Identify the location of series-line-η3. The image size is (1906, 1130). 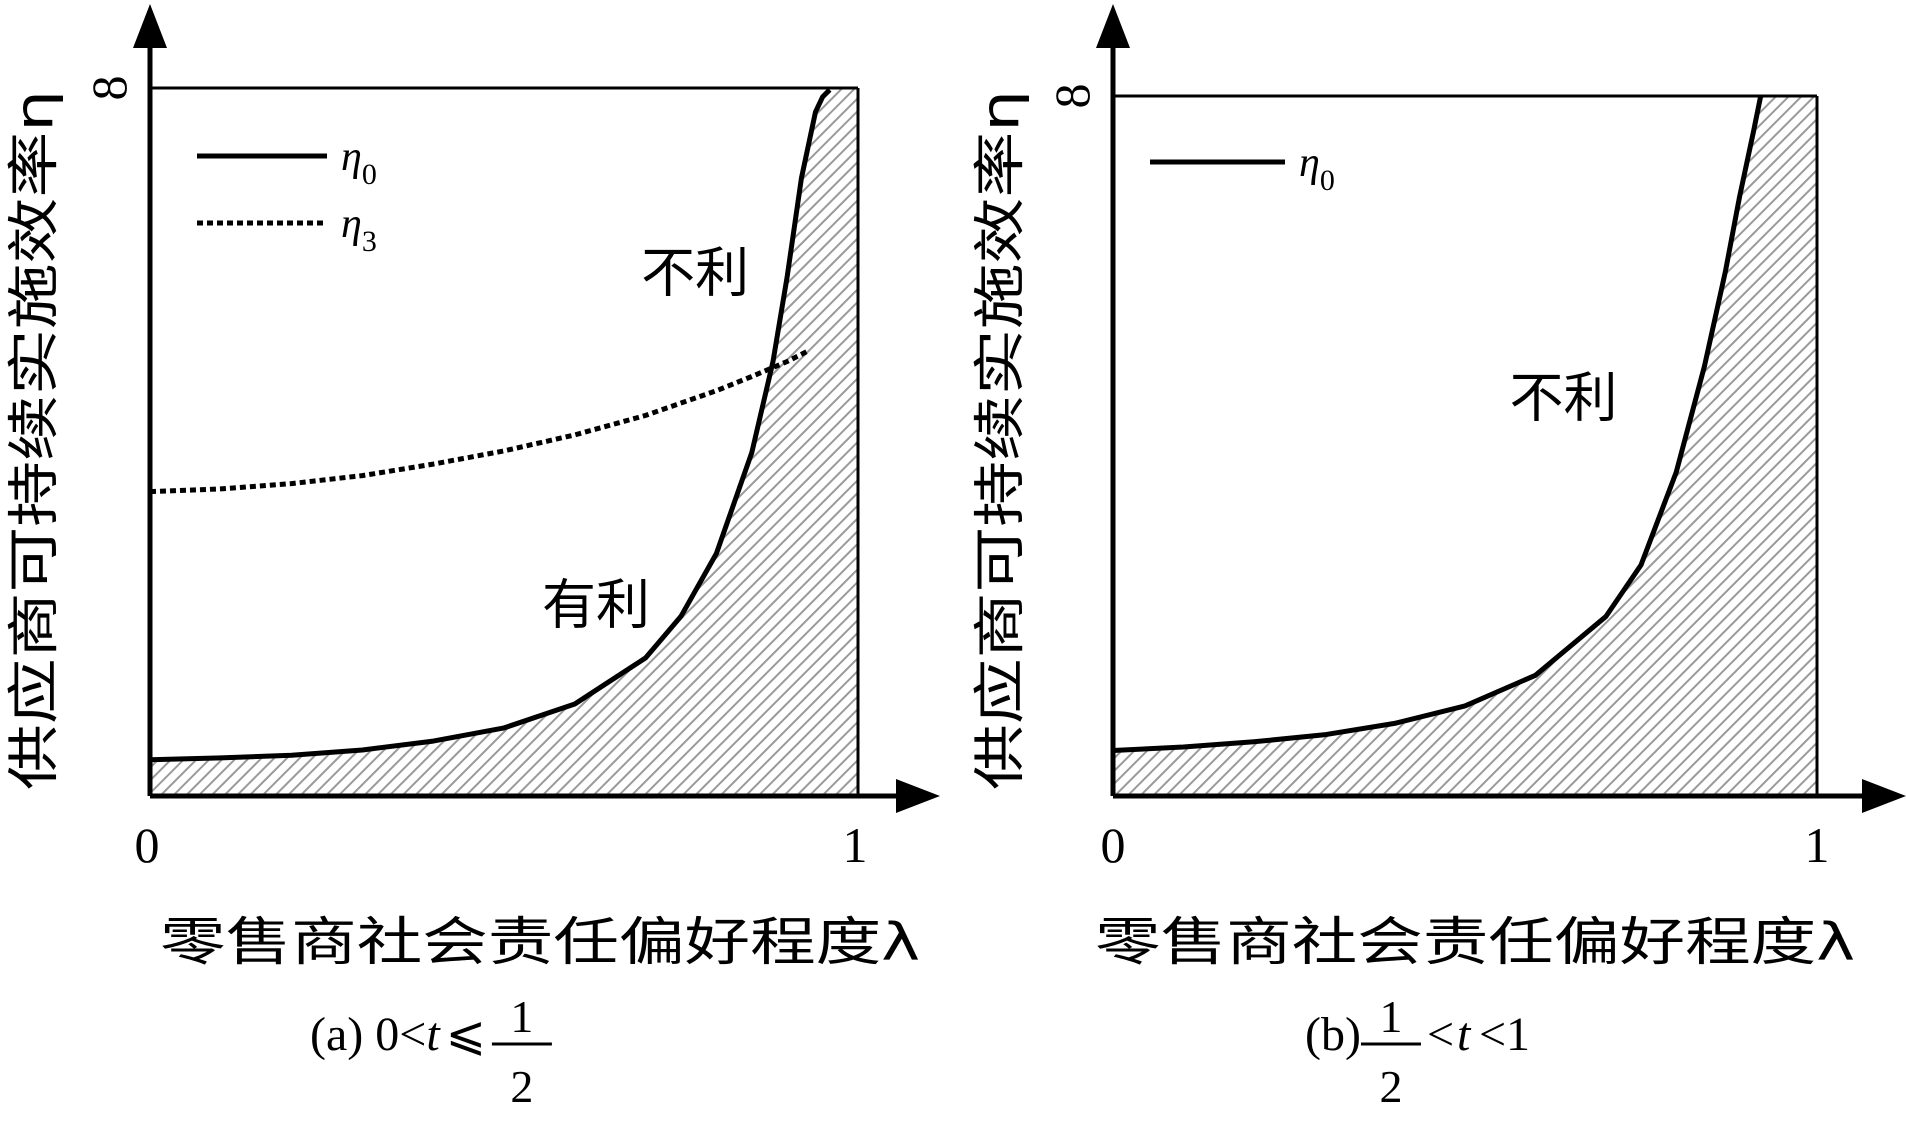
(479, 421).